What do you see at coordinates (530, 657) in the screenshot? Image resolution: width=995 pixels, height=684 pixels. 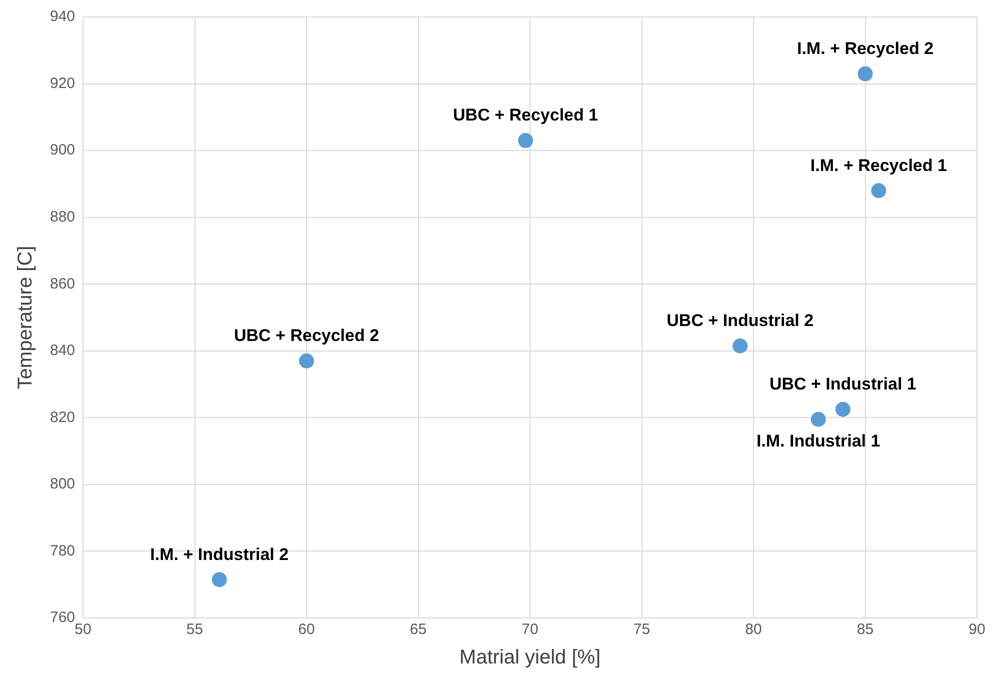 I see `x-axis-title: Matrial yield [%]` at bounding box center [530, 657].